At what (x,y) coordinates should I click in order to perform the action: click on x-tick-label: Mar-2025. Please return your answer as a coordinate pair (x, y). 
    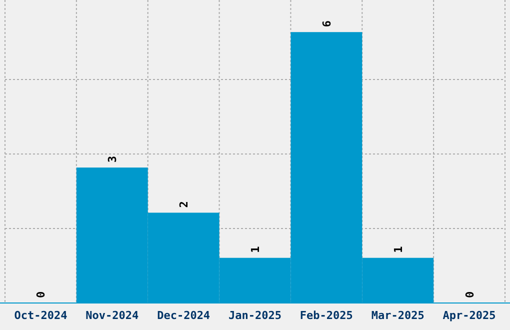
    Looking at the image, I should click on (397, 315).